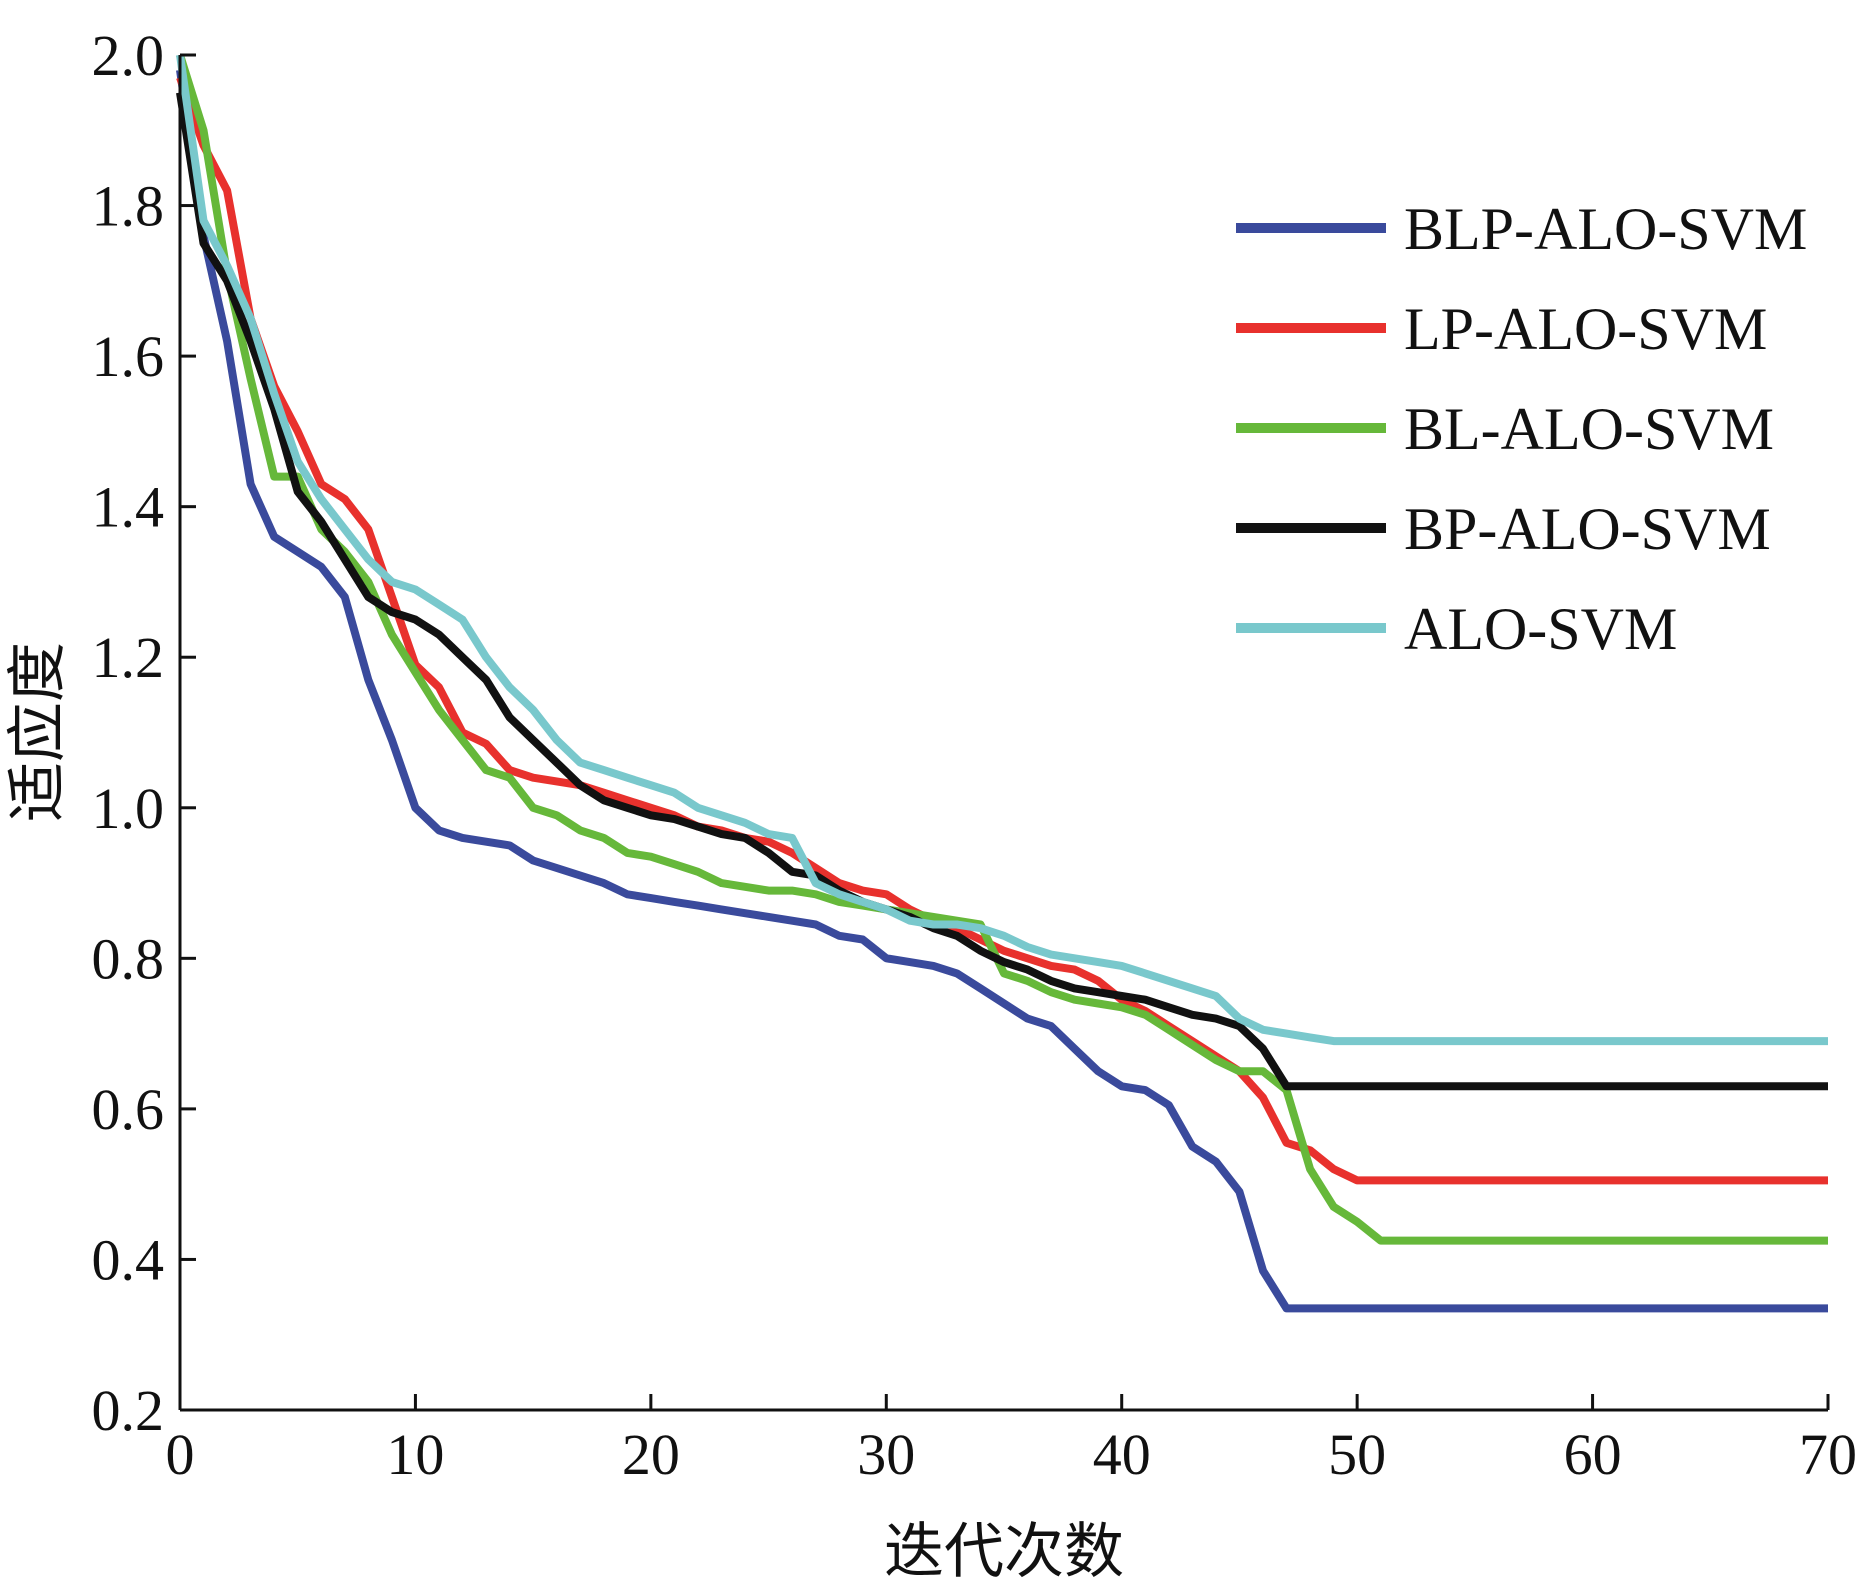 The width and height of the screenshot is (1866, 1583). Describe the element at coordinates (128, 1259) in the screenshot. I see `y-tick-label: 0.4` at that location.